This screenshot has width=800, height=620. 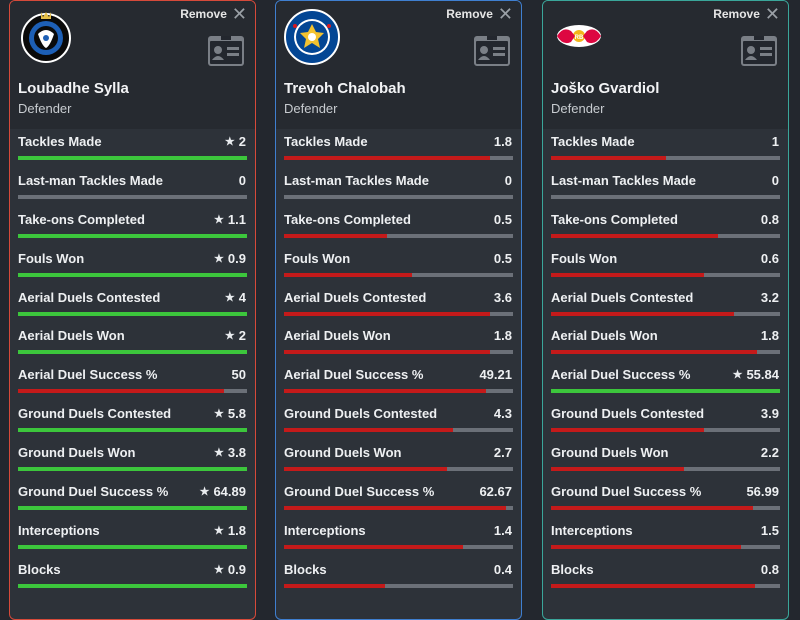 What do you see at coordinates (604, 336) in the screenshot?
I see `stat-label: Aerial Duels Won` at bounding box center [604, 336].